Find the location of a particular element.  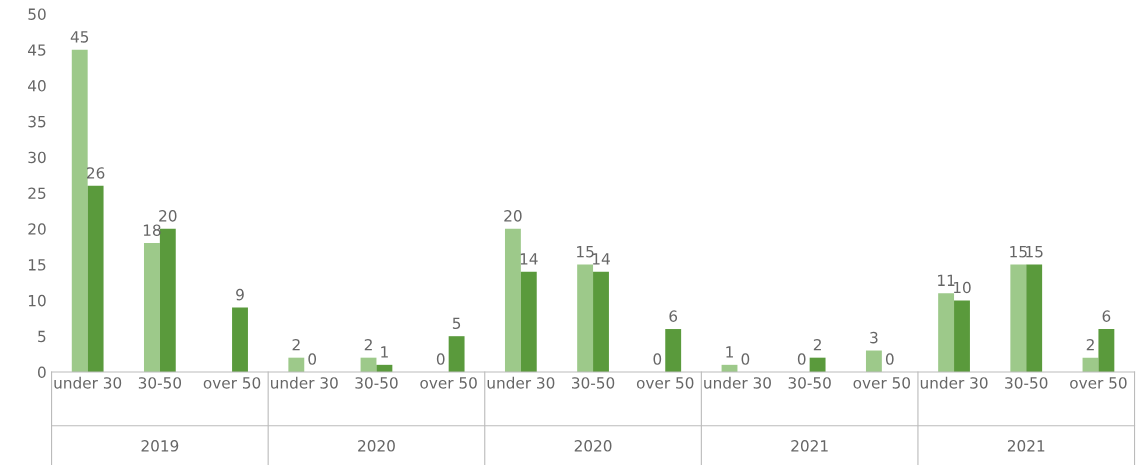

data-label: 26 is located at coordinates (96, 173).